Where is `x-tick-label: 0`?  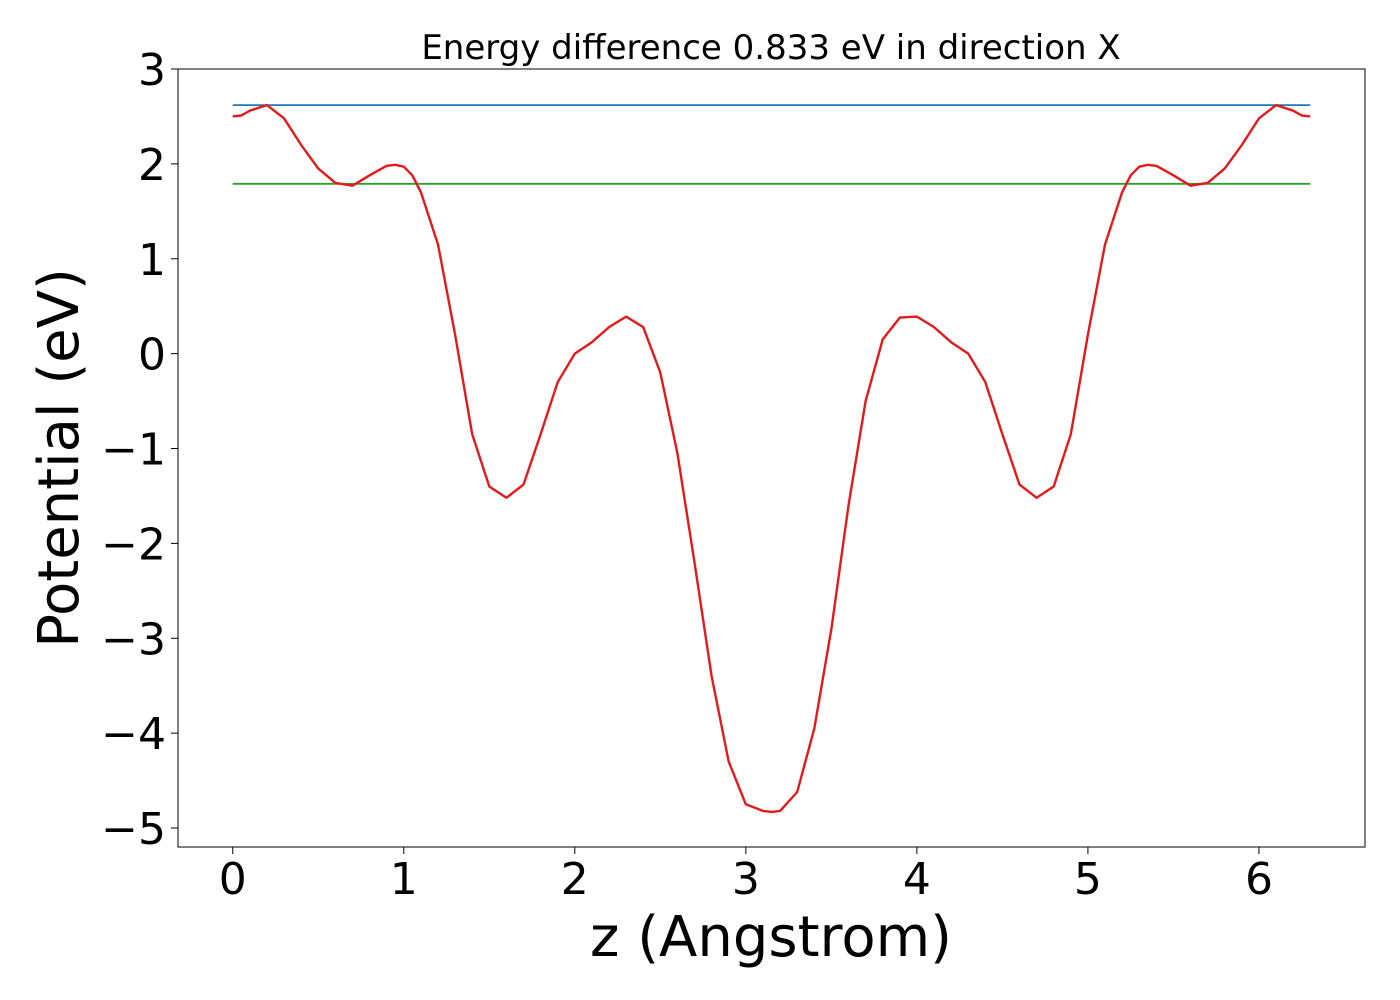
x-tick-label: 0 is located at coordinates (233, 879).